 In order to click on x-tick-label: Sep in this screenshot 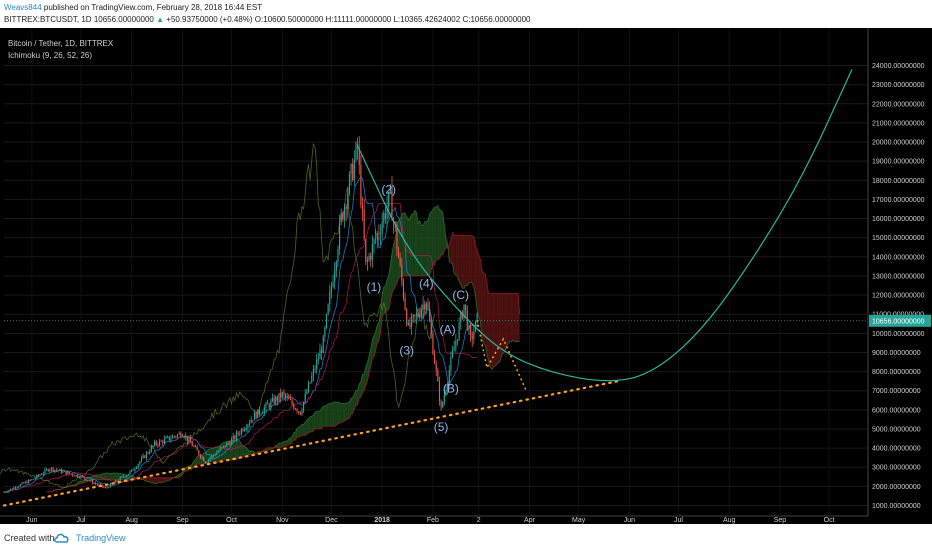, I will do `click(780, 520)`.